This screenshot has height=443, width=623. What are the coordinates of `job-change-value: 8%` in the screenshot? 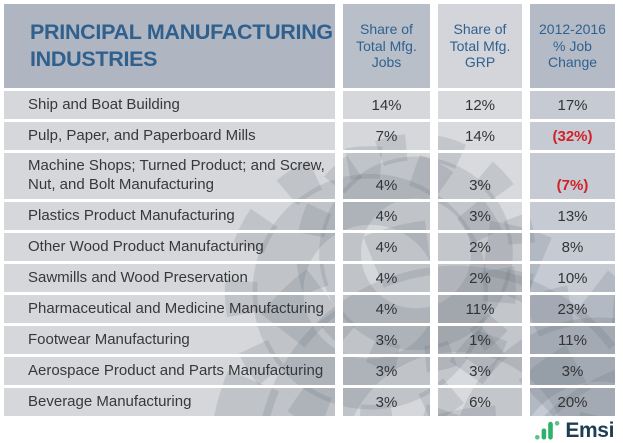 It's located at (572, 247).